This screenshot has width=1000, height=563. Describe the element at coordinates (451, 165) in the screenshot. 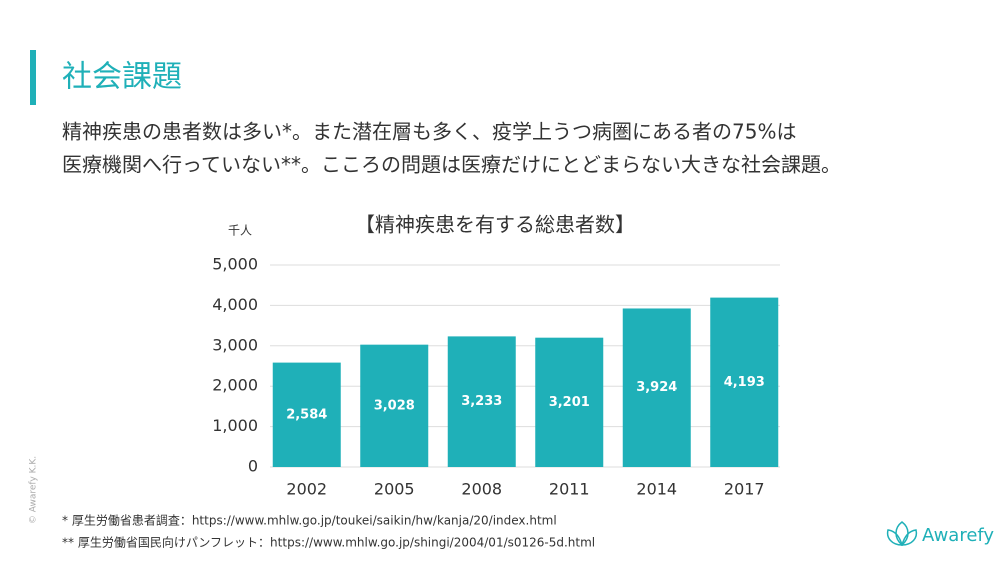

I see `body-line: 医療機関へ行っていない**。こころの問題は医療だけにとどまらない大きな社会課題。` at that location.